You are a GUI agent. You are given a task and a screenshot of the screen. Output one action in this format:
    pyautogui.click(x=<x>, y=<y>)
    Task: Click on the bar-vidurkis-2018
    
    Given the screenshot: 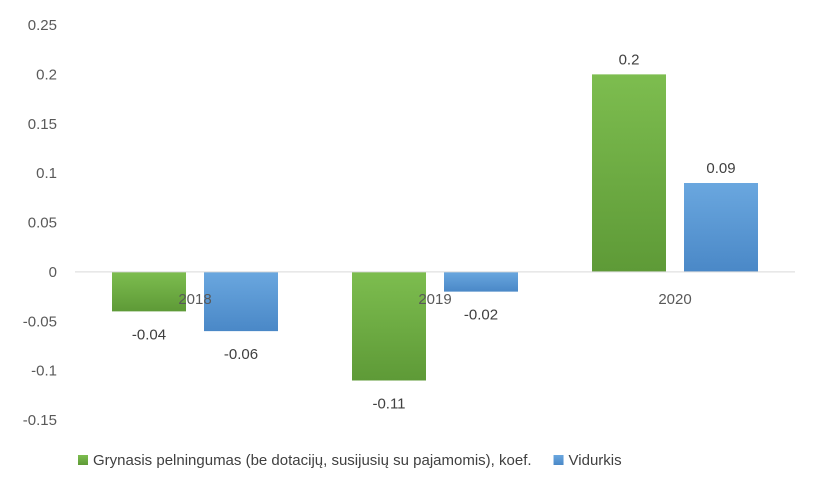 What is the action you would take?
    pyautogui.click(x=241, y=301)
    